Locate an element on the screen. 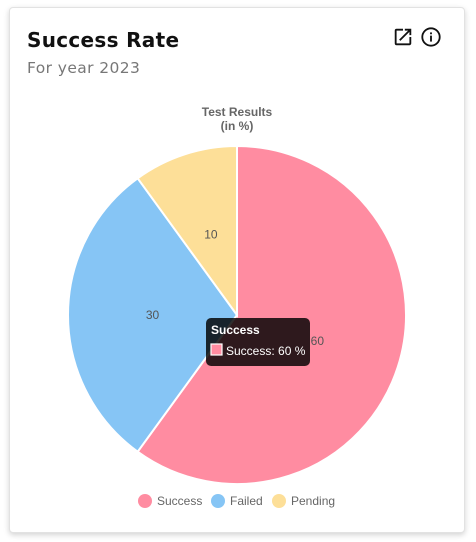 This screenshot has width=476, height=542. chart-title-line-2: (in %) is located at coordinates (237, 126).